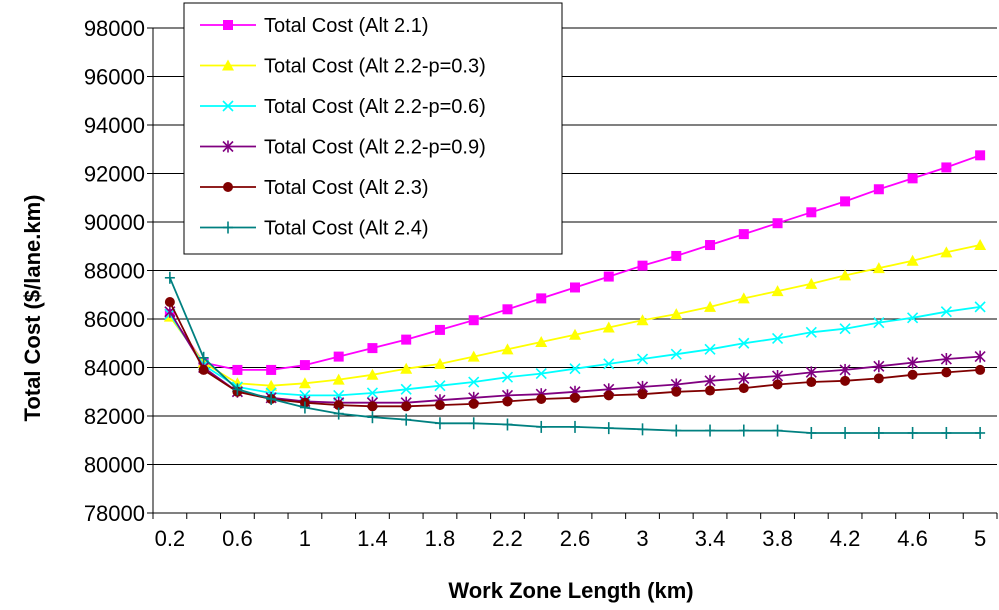 This screenshot has height=610, width=999. Describe the element at coordinates (845, 538) in the screenshot. I see `x-tick-label: 4.2` at that location.